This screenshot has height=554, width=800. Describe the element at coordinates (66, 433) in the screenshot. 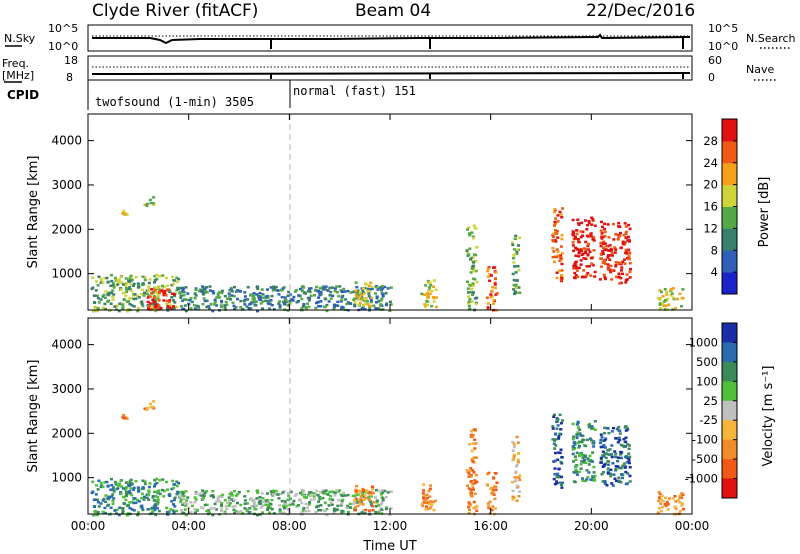

I see `velocity-y-tick-label: 2000` at that location.